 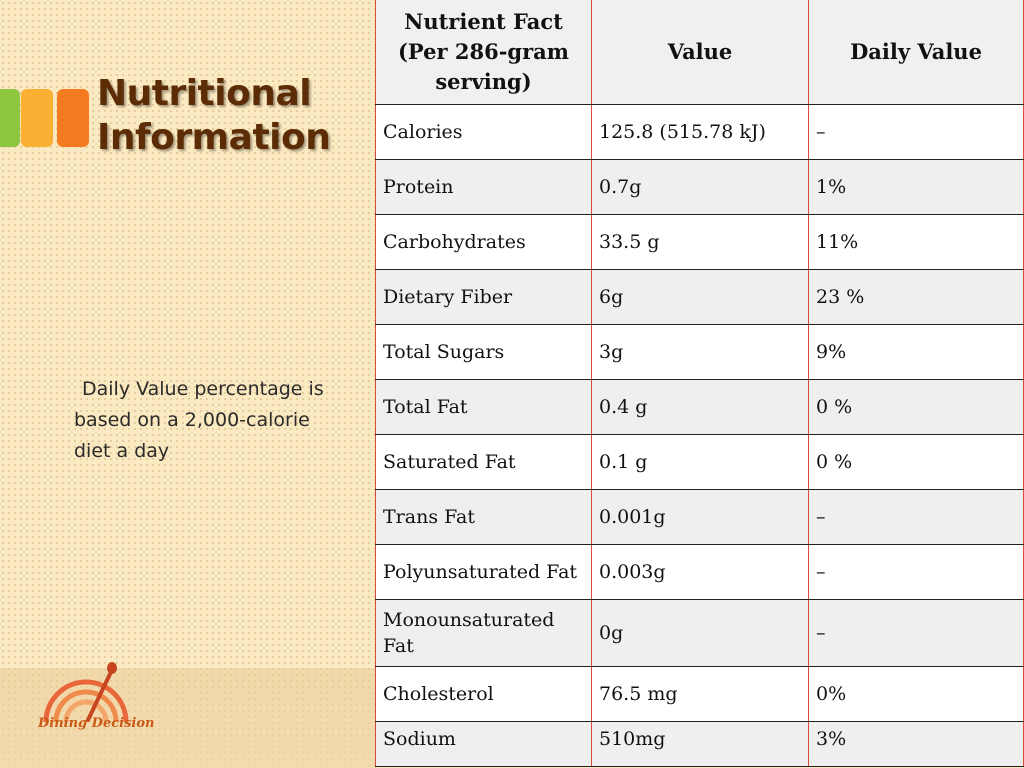 I want to click on value-cell: 76.5 mg, so click(x=700, y=694).